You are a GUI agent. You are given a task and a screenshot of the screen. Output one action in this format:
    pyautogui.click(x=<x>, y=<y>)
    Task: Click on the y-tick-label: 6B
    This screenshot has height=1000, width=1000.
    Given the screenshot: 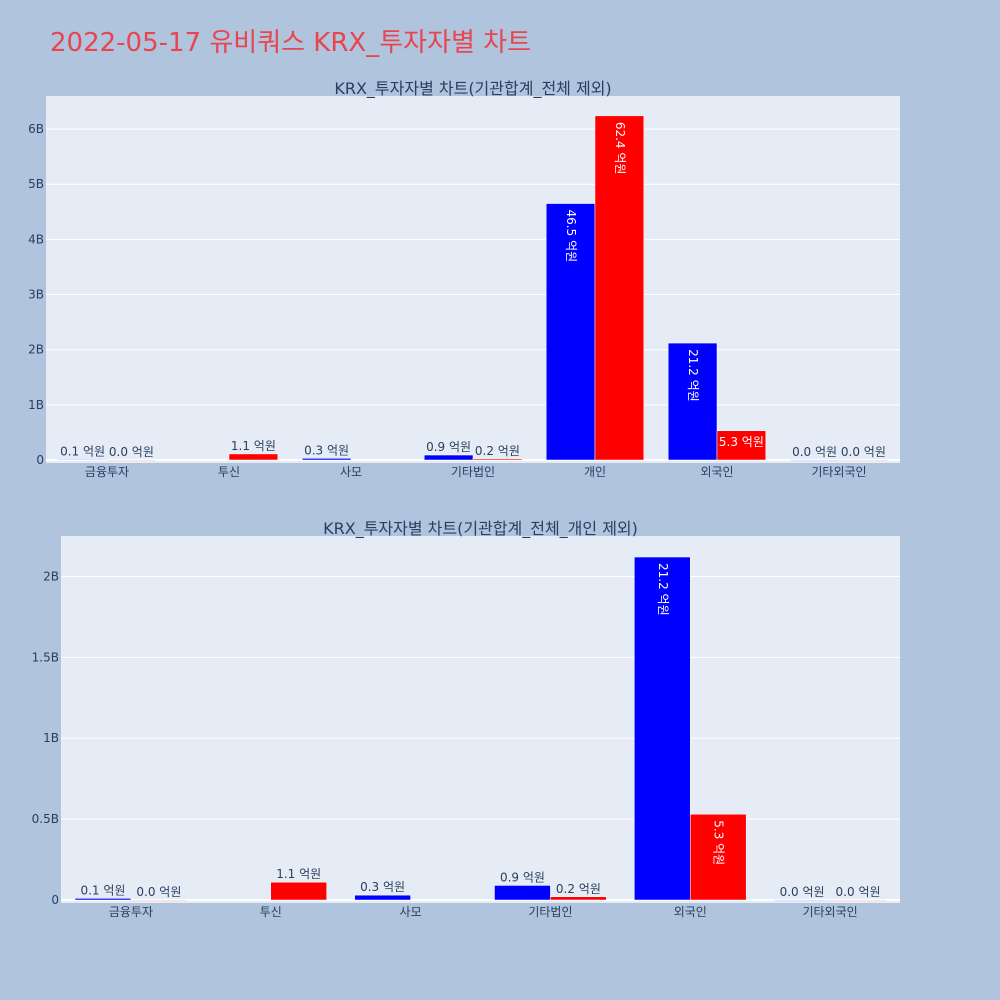 What is the action you would take?
    pyautogui.click(x=36, y=129)
    